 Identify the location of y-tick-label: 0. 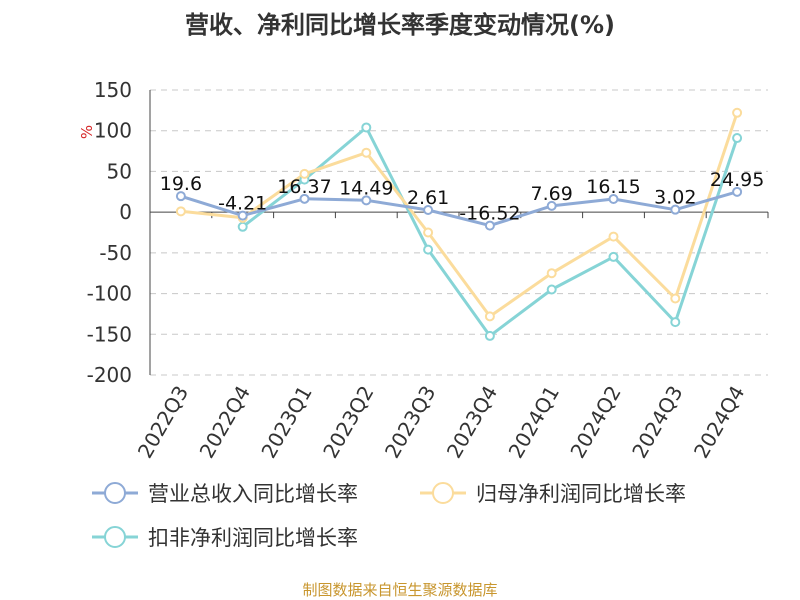
(125, 212).